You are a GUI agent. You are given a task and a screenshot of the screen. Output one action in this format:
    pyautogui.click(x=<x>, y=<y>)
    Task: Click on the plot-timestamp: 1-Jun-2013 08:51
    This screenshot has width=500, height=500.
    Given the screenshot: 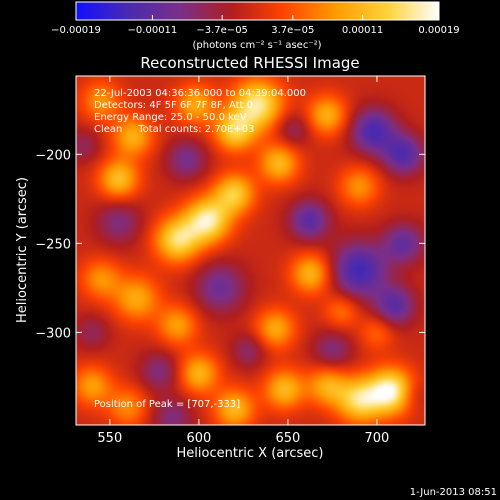 What is the action you would take?
    pyautogui.click(x=453, y=492)
    